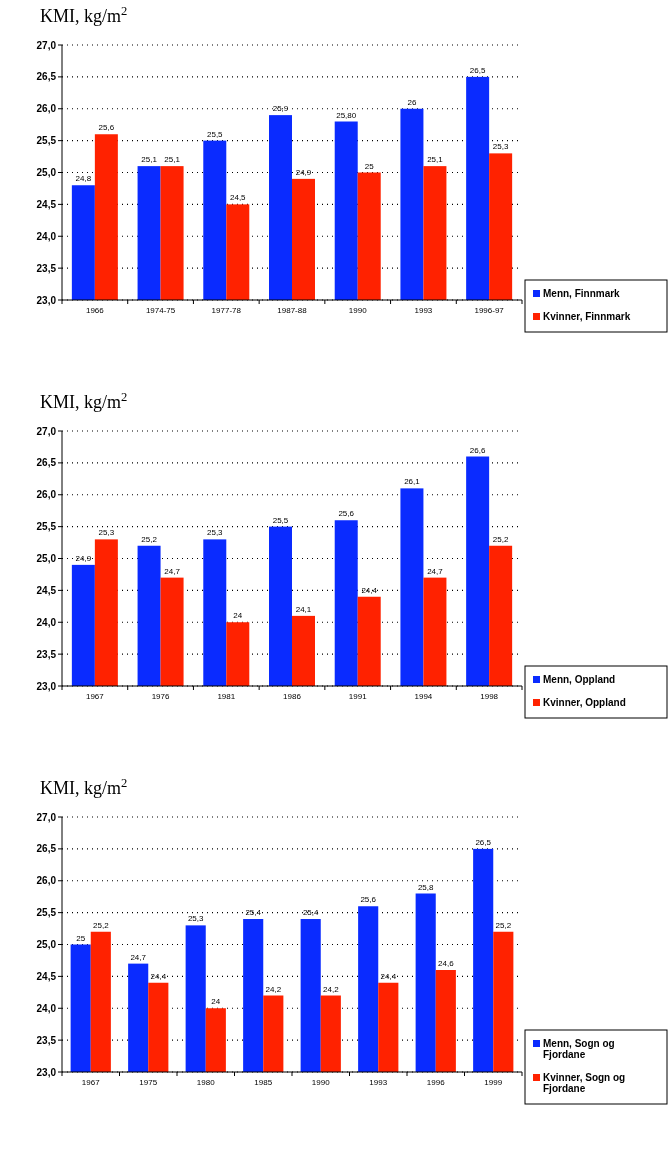 The width and height of the screenshot is (669, 1160). What do you see at coordinates (280, 109) in the screenshot?
I see `data-label: 25,9` at bounding box center [280, 109].